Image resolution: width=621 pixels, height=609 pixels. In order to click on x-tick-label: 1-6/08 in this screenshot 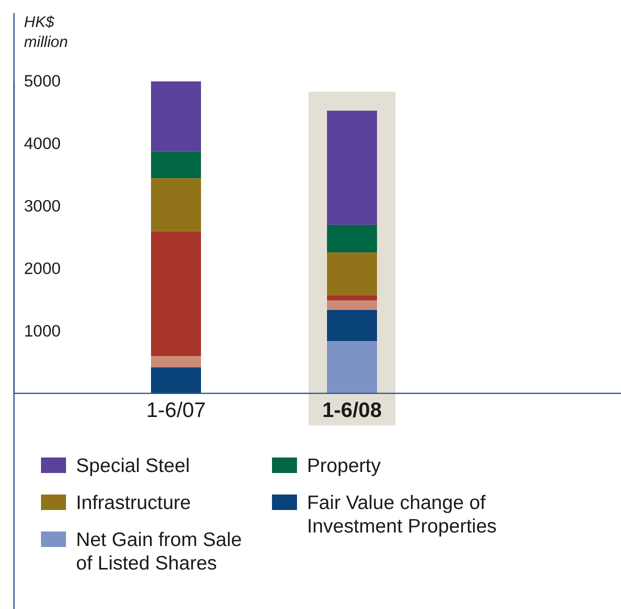, I will do `click(352, 410)`.